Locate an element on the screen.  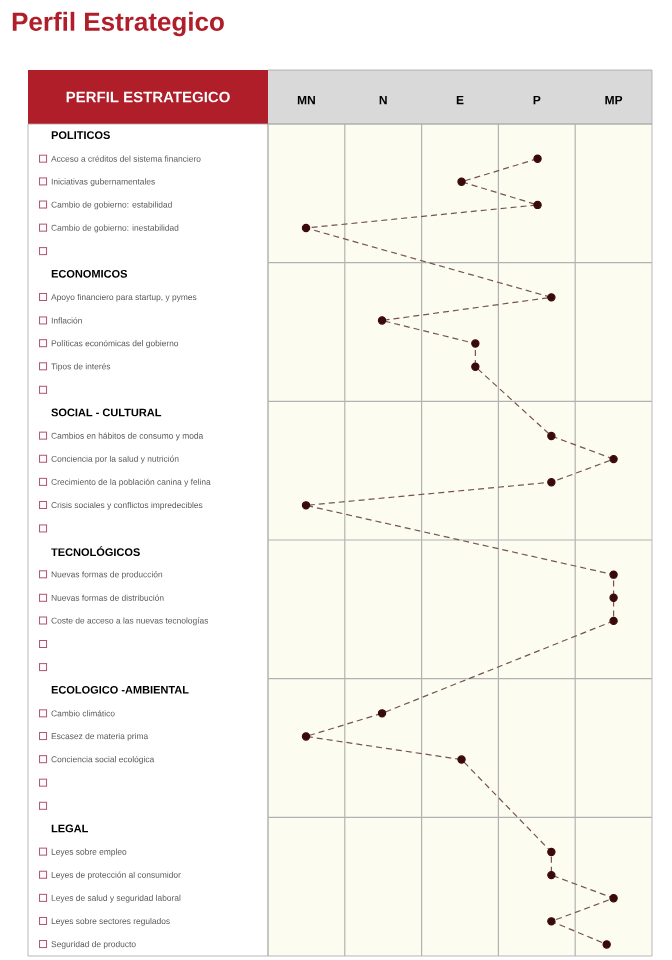
chart-title: Perfil Estrategico is located at coordinates (118, 24).